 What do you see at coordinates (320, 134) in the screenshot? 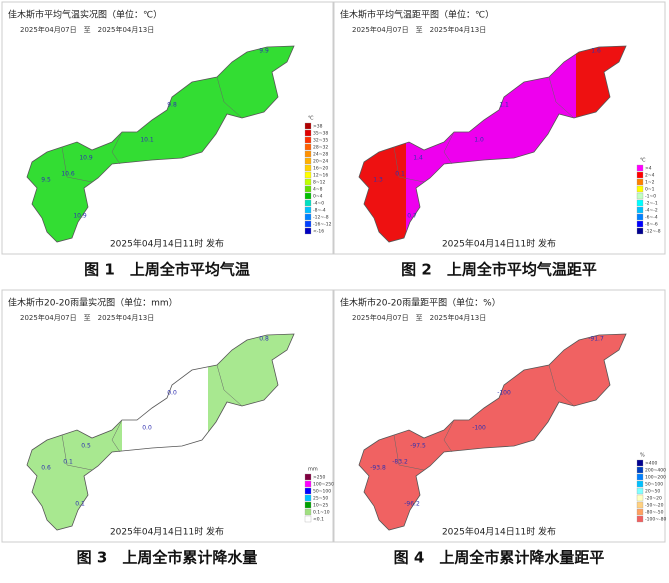
I see `legend-label: 35~38` at bounding box center [320, 134].